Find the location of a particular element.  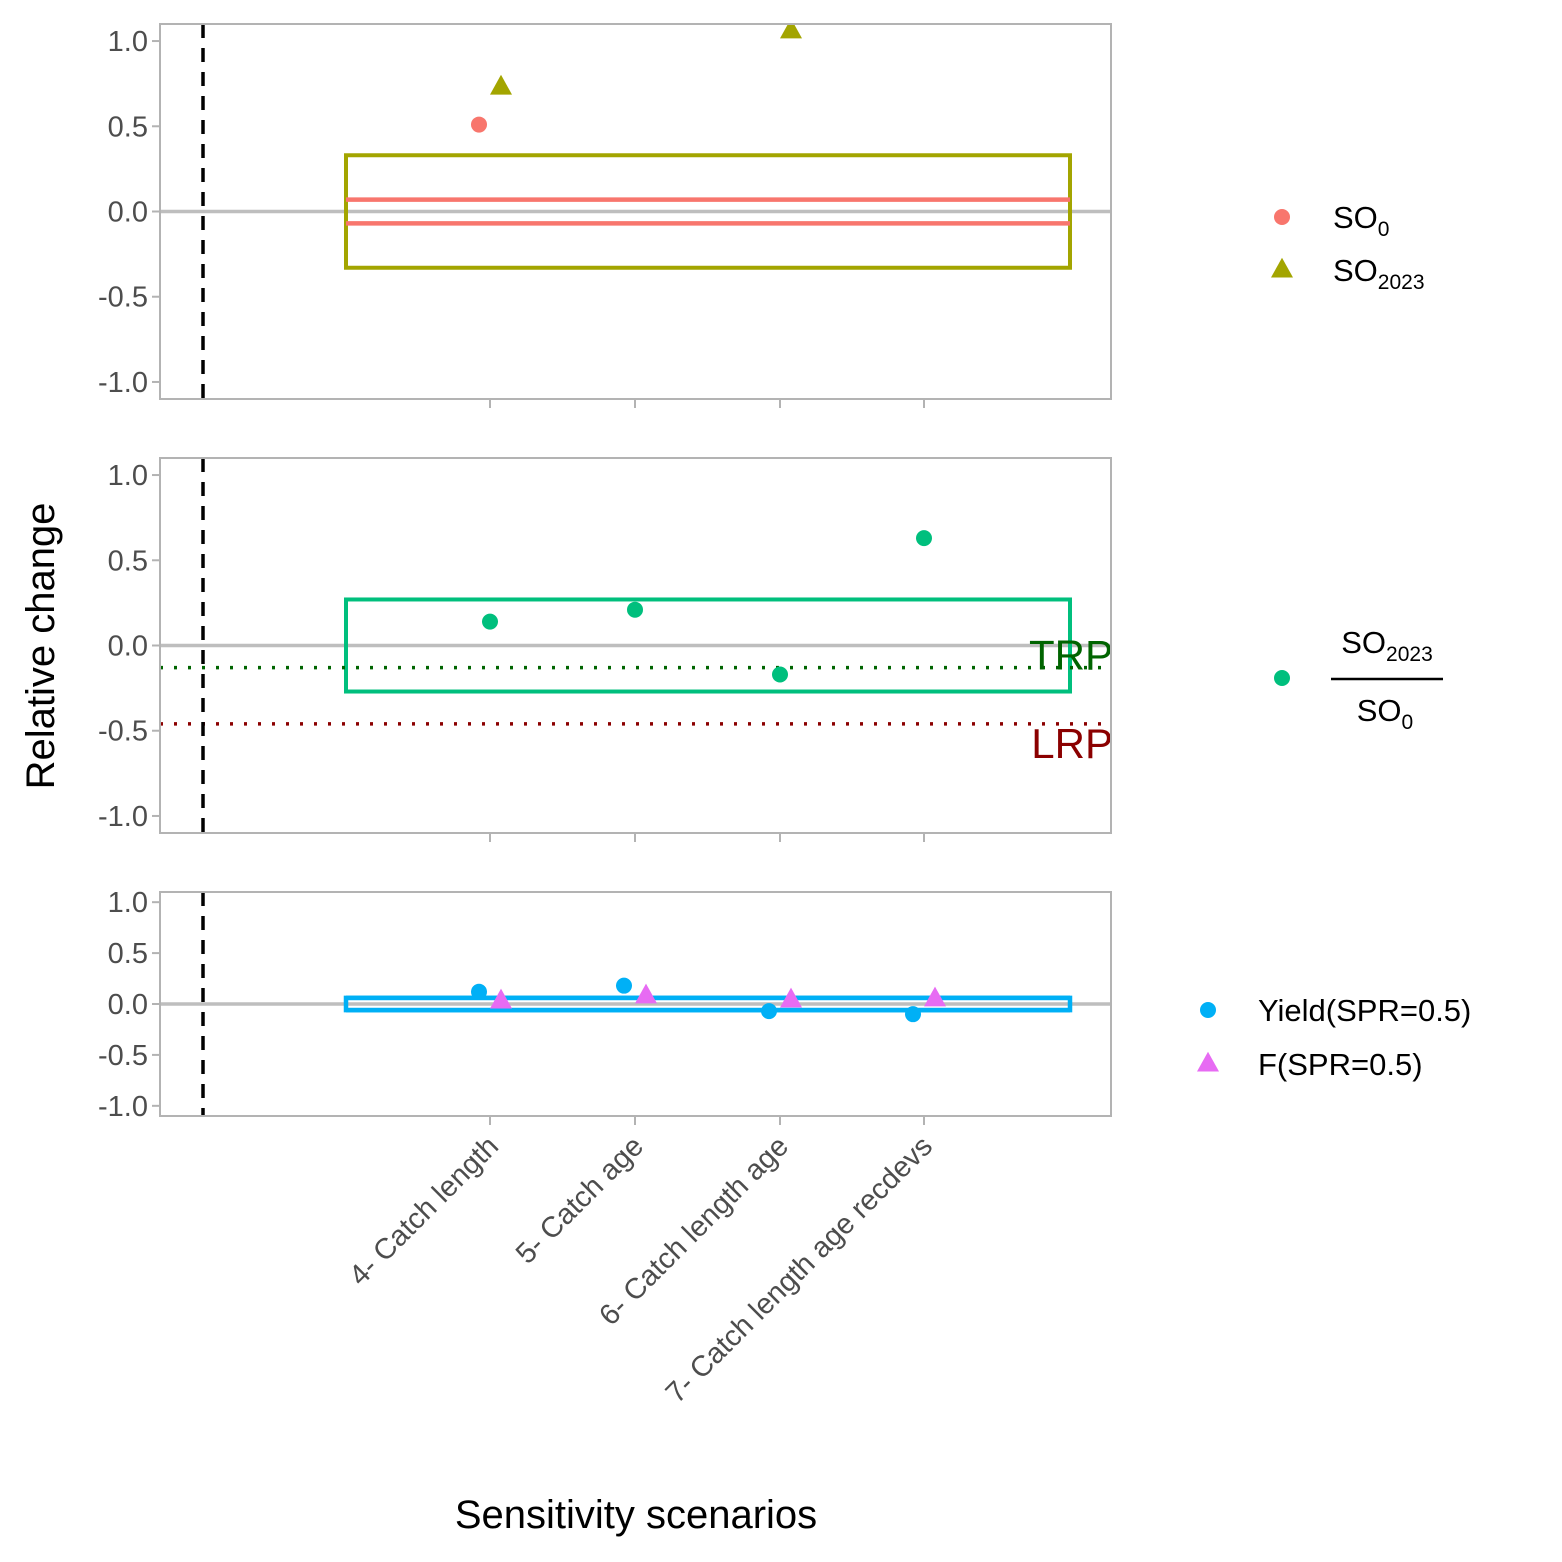

x-axis-title: Sensitivity scenarios is located at coordinates (636, 1515).